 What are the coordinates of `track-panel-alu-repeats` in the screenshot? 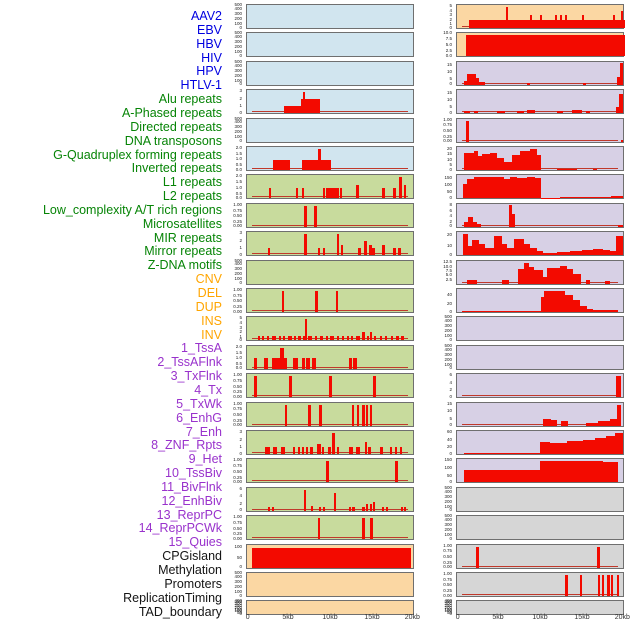 It's located at (330, 187).